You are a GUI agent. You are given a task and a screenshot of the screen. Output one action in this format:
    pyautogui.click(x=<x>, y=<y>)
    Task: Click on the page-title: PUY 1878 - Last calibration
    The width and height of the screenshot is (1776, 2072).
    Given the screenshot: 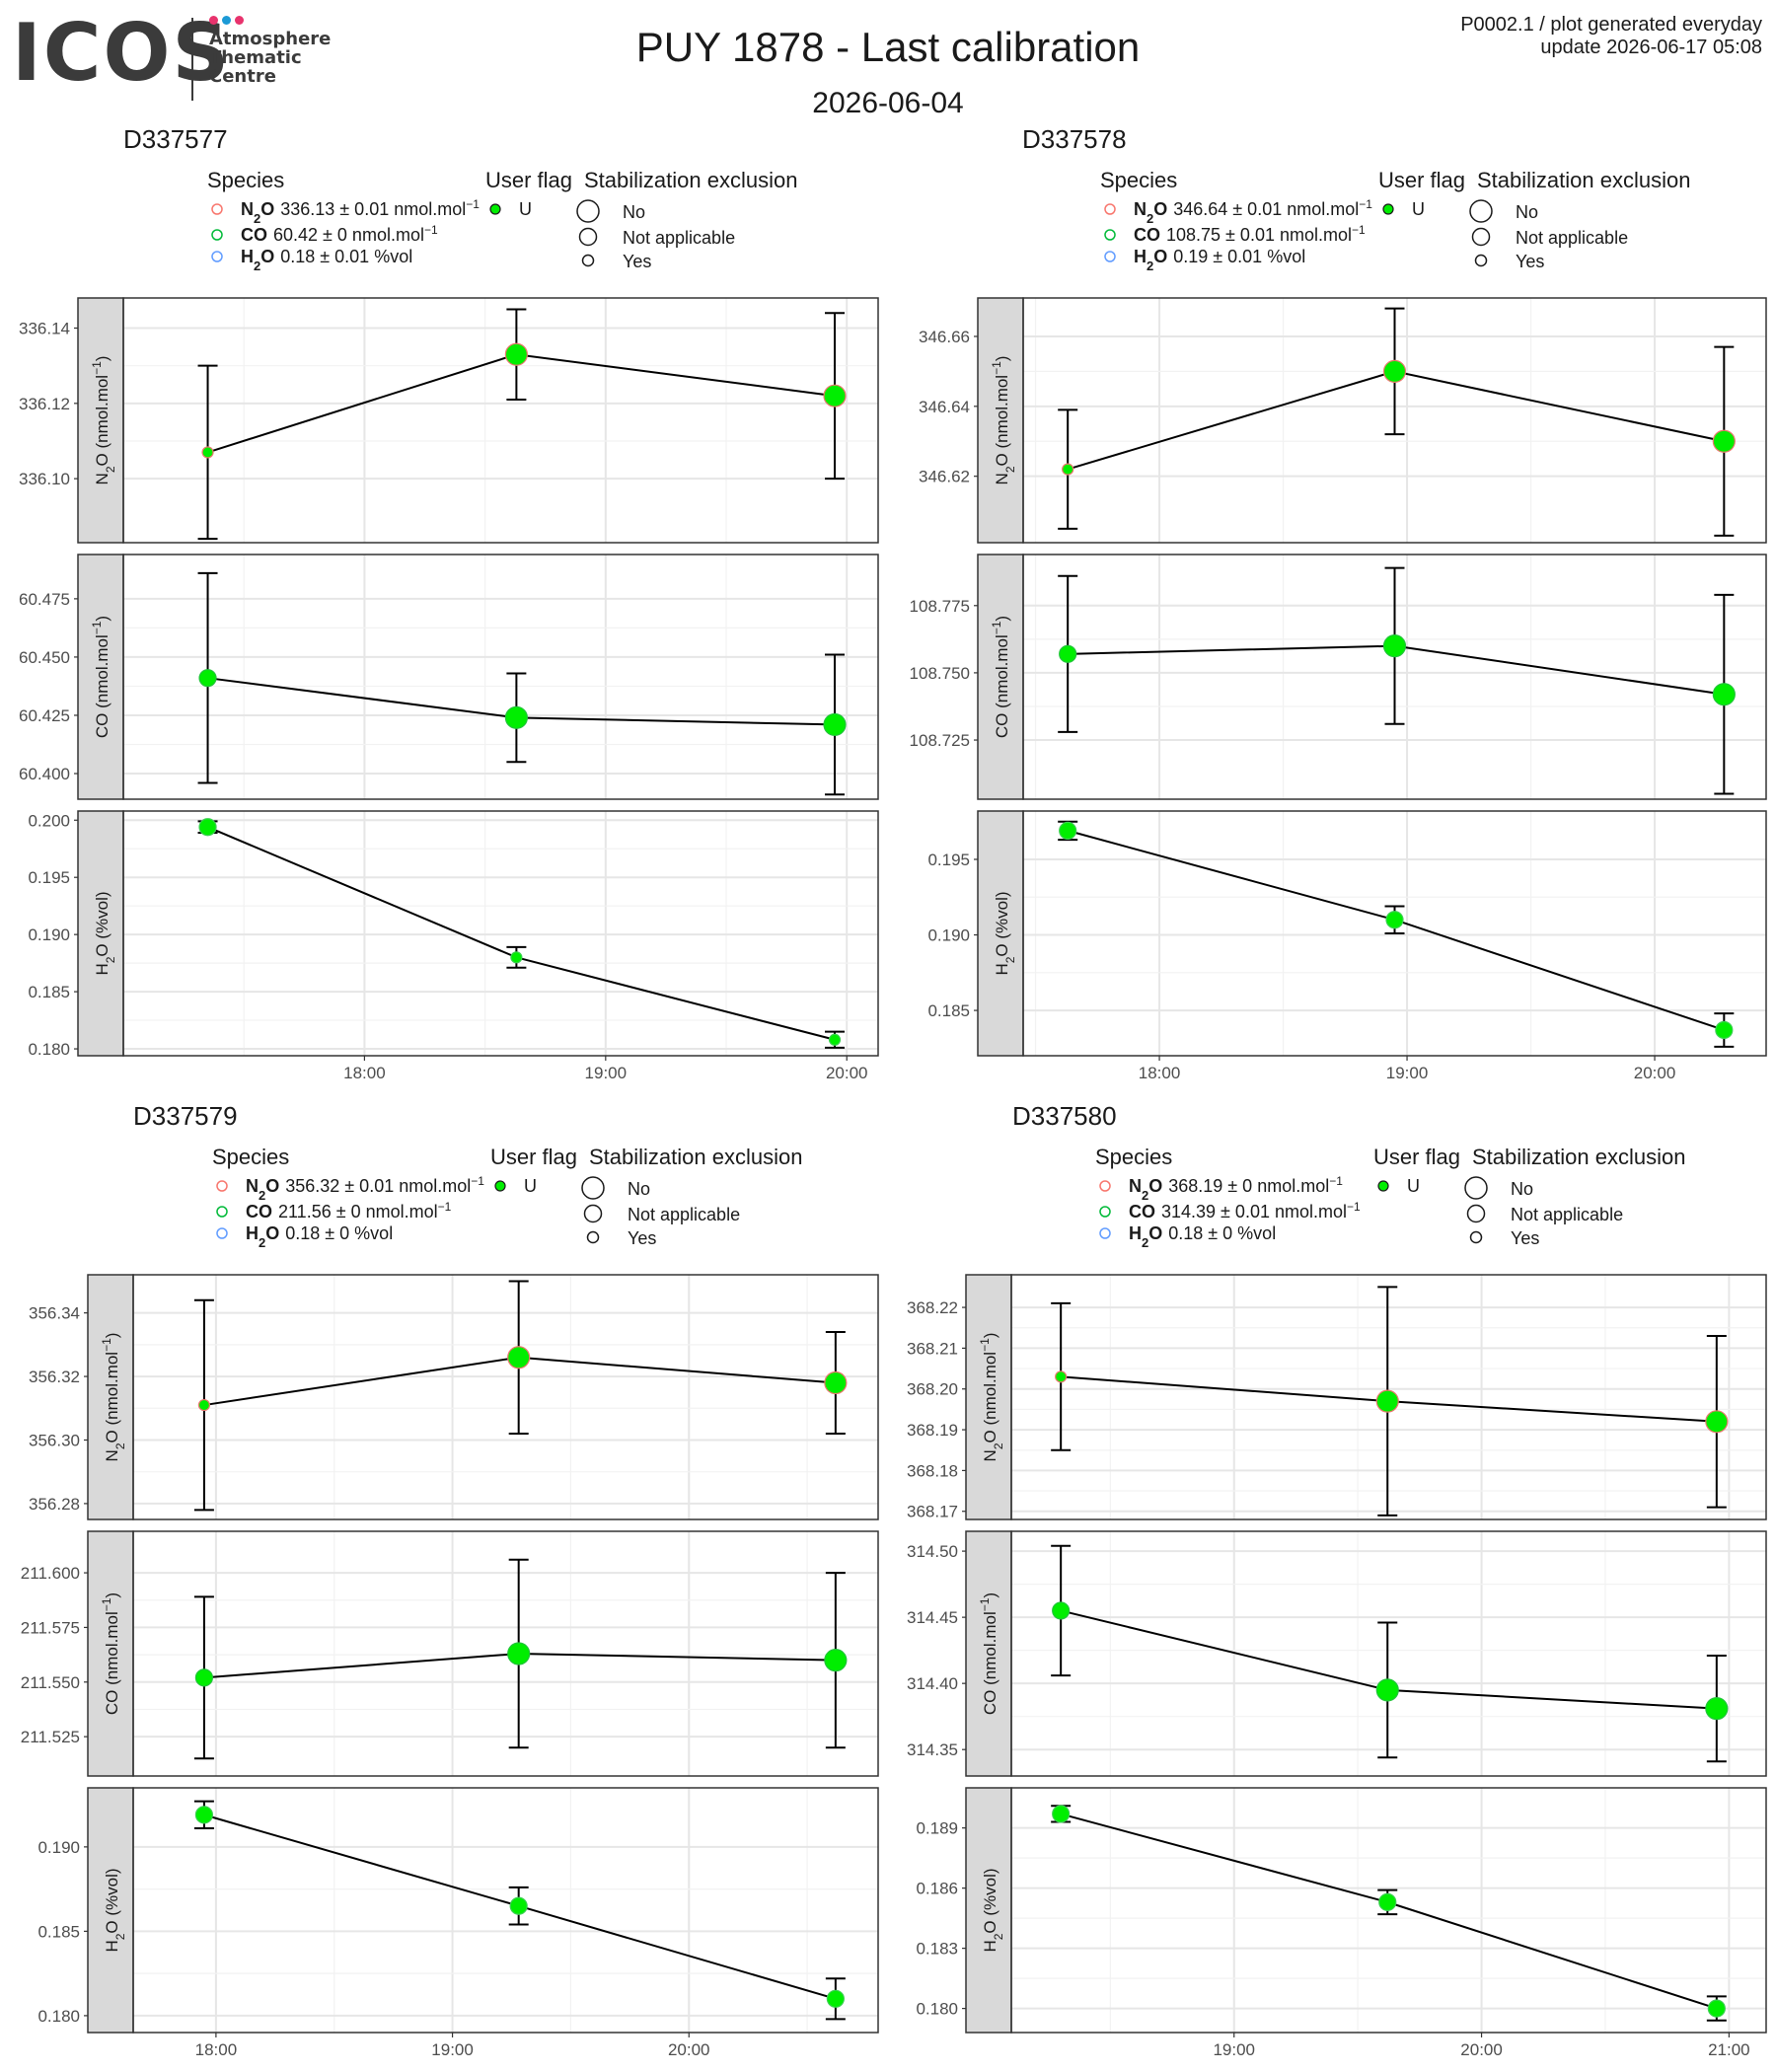 What is the action you would take?
    pyautogui.click(x=888, y=47)
    